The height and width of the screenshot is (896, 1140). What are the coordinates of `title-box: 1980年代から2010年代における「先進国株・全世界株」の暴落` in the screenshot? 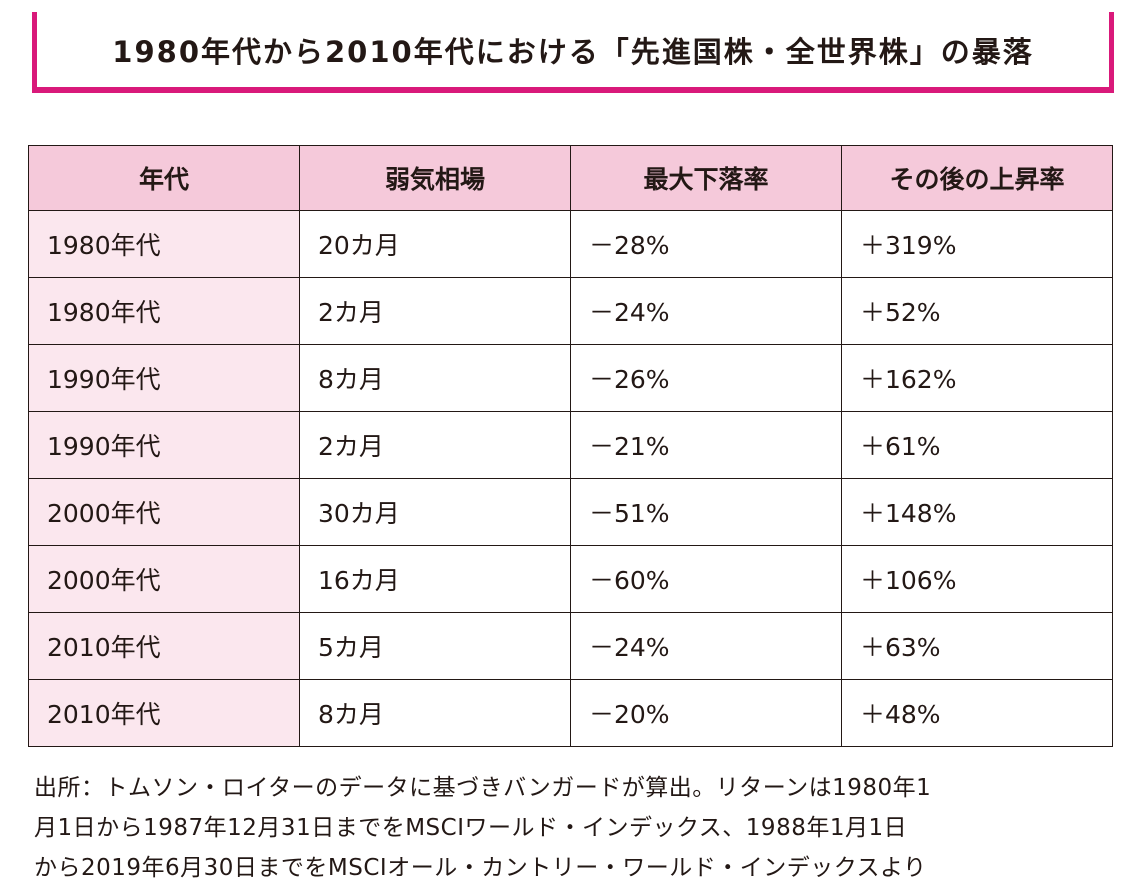 It's located at (573, 52).